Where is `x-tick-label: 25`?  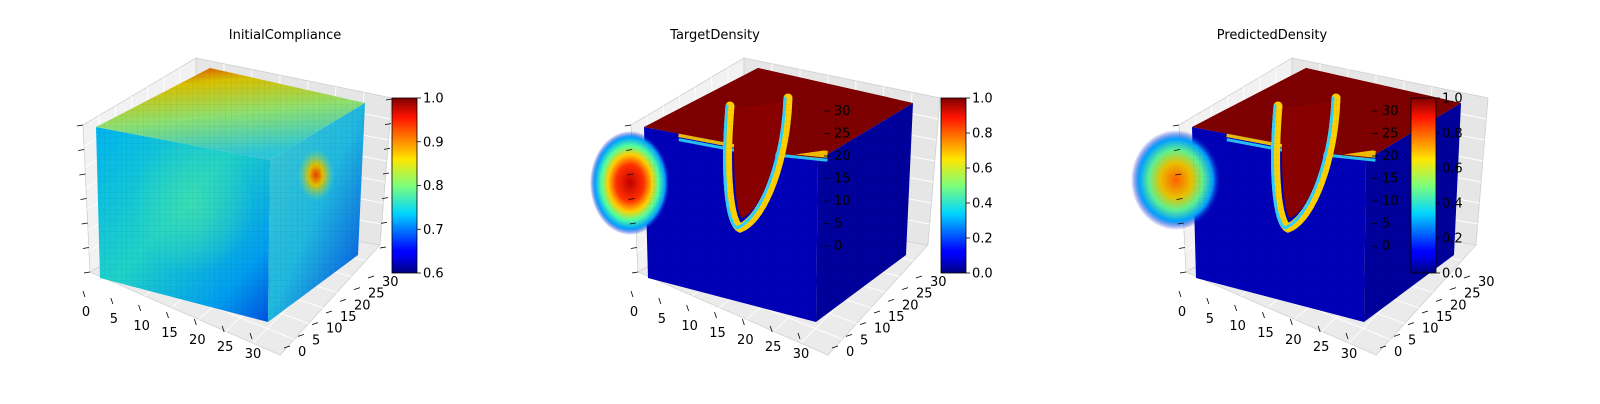 x-tick-label: 25 is located at coordinates (773, 347).